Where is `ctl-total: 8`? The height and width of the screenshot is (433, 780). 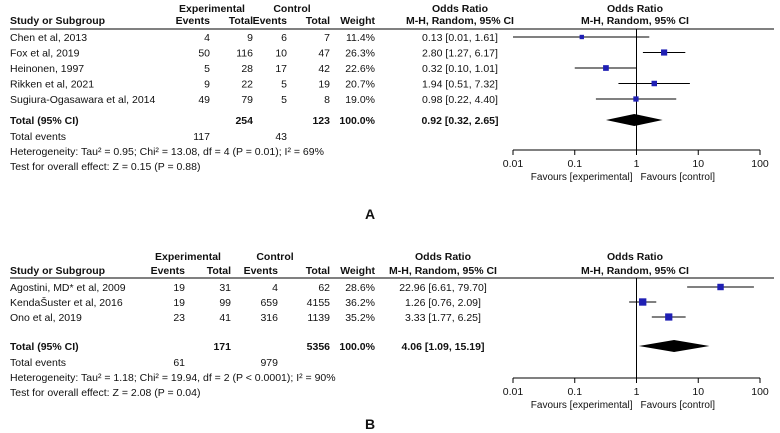 ctl-total: 8 is located at coordinates (327, 100).